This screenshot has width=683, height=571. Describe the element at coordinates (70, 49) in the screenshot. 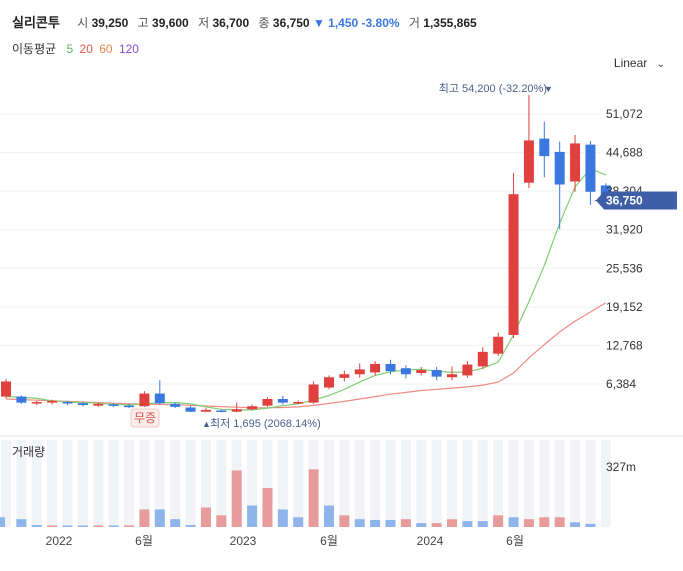

I see `ma-5-label: 5` at that location.